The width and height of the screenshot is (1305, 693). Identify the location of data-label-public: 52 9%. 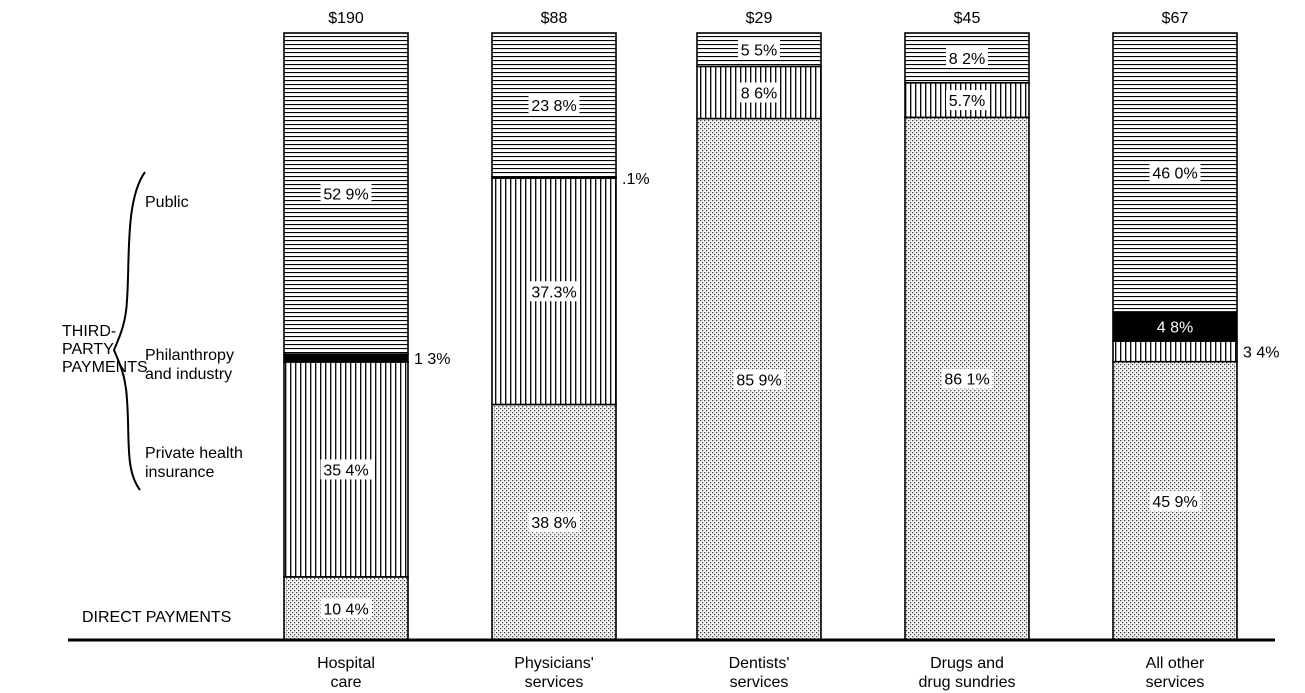
(345, 195).